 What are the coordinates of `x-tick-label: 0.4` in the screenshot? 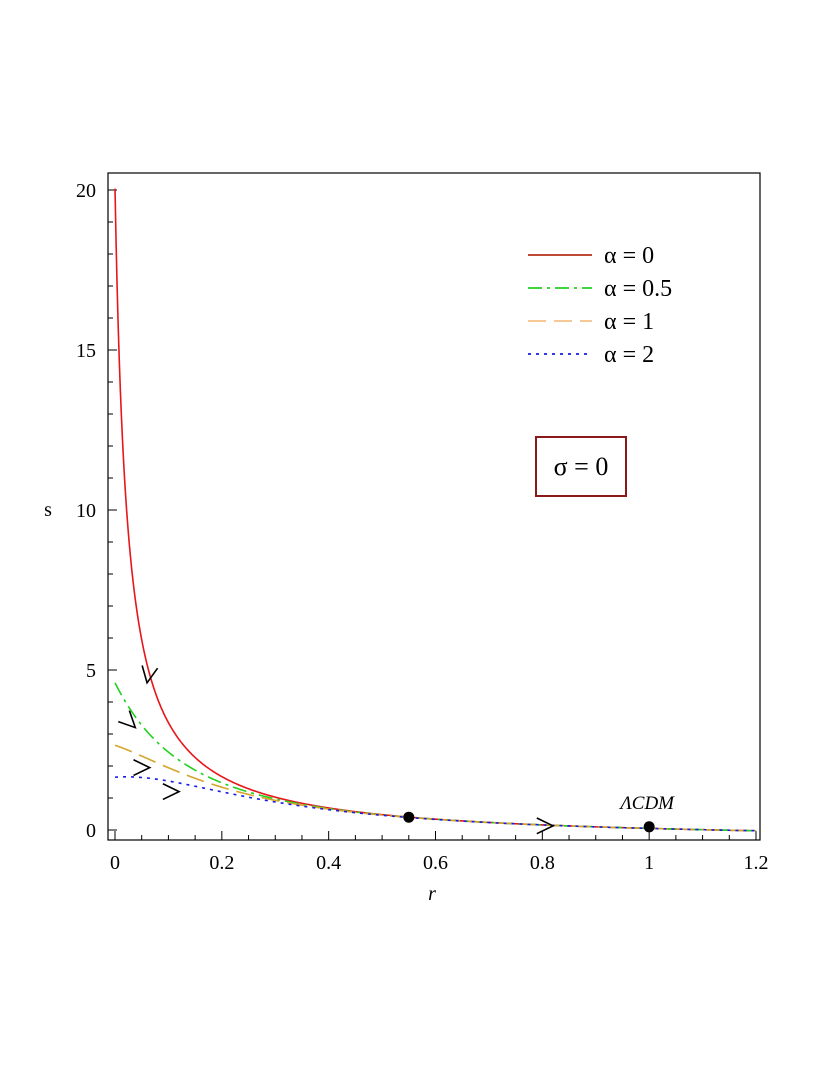 It's located at (328, 863).